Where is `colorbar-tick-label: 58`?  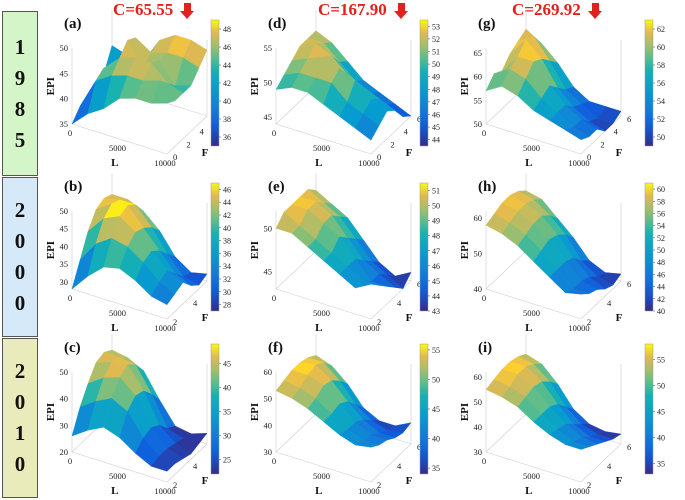 colorbar-tick-label: 58 is located at coordinates (661, 65).